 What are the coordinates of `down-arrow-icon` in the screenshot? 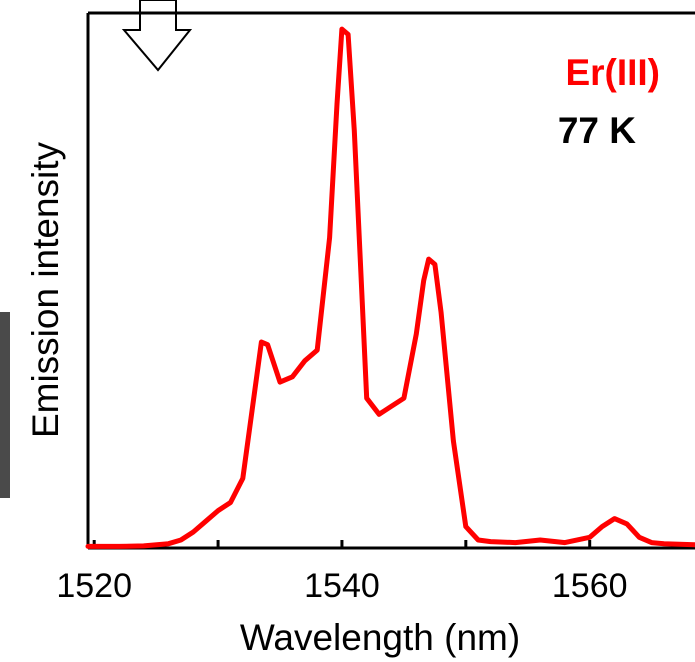 It's located at (157, 36).